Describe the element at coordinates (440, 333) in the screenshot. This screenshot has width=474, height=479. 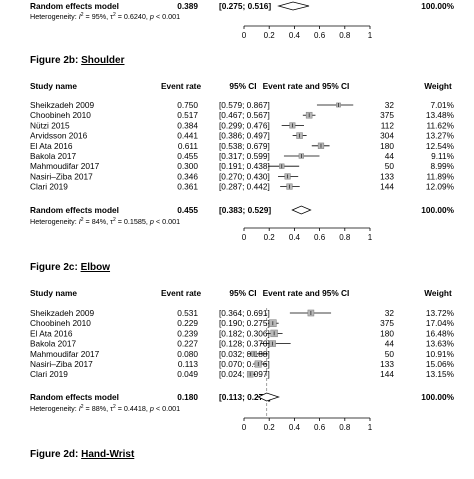
I see `study-weight: 16.48%` at that location.